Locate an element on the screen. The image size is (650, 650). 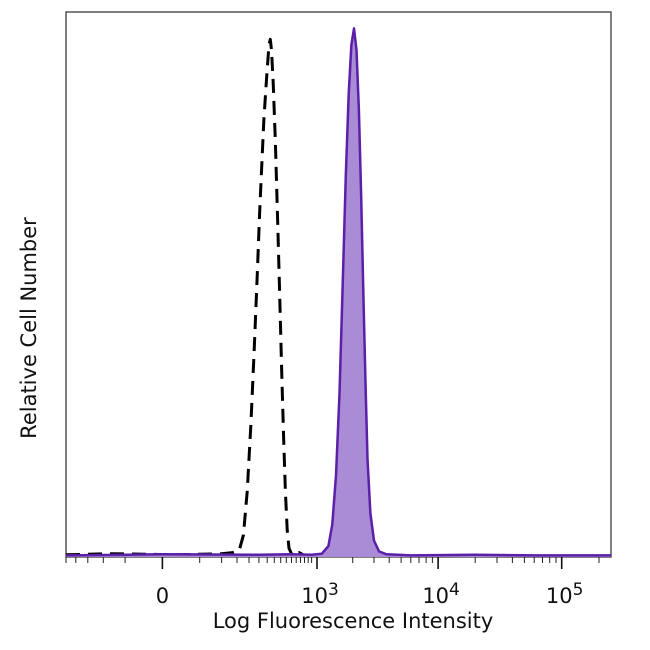
x-tick-label: 104 is located at coordinates (441, 594).